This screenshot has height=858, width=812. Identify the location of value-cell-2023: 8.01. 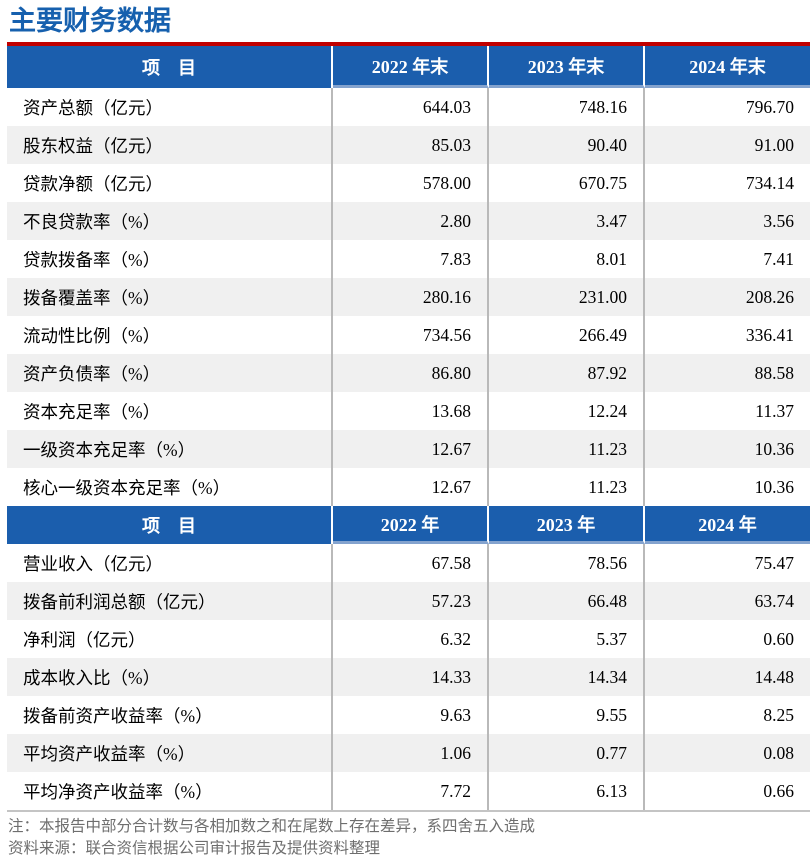
(567, 259).